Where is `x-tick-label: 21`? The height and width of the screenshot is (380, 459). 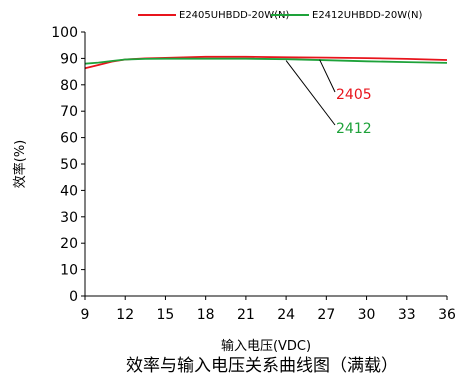 x-tick-label: 21 is located at coordinates (246, 315).